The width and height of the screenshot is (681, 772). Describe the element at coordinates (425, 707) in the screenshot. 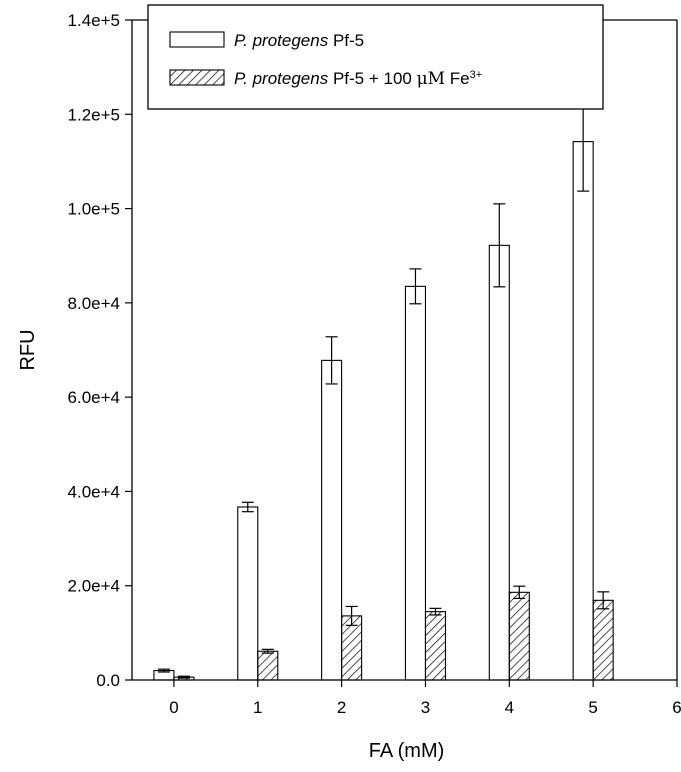

I see `x-tick-label: 3` at that location.